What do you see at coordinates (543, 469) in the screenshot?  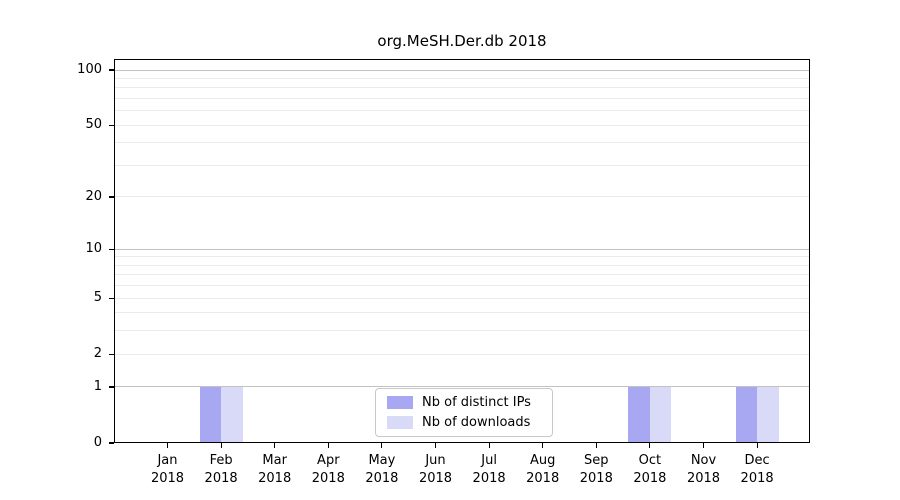 I see `x-tick-label: Aug 2018` at bounding box center [543, 469].